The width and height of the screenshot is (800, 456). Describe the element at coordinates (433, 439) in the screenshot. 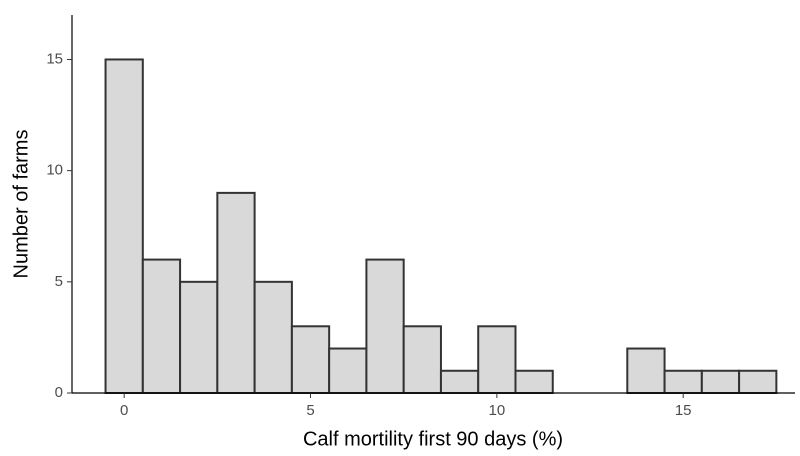

I see `x-axis-label: Calf mortility first 90 days (%)` at that location.